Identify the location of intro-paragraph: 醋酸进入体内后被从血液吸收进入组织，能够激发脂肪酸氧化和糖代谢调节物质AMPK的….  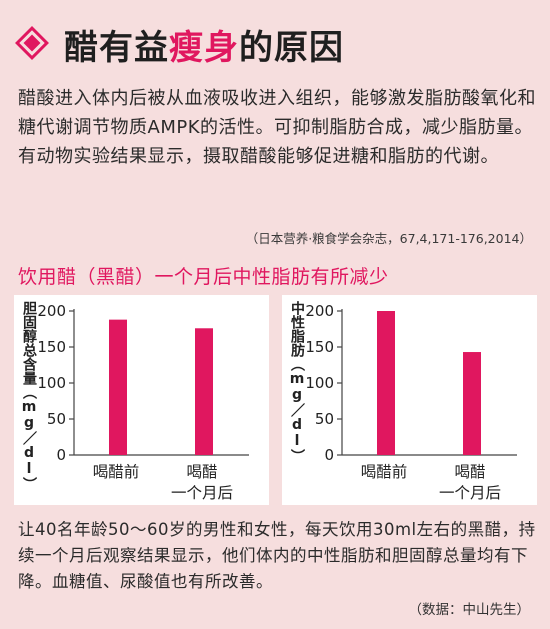
(277, 127).